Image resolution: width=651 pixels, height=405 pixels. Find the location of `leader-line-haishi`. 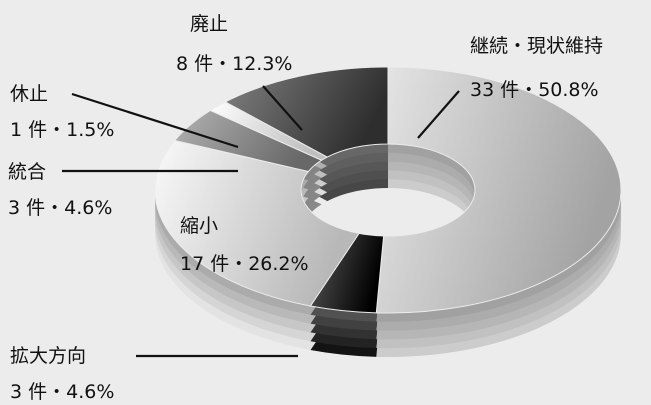

leader-line-haishi is located at coordinates (282, 108).